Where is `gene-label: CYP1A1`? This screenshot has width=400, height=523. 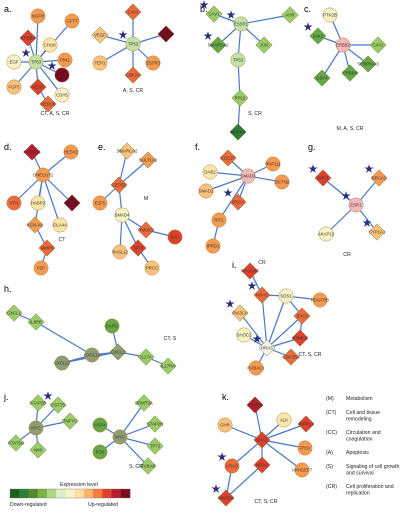 gene-label: CYP1A1 is located at coordinates (377, 232).